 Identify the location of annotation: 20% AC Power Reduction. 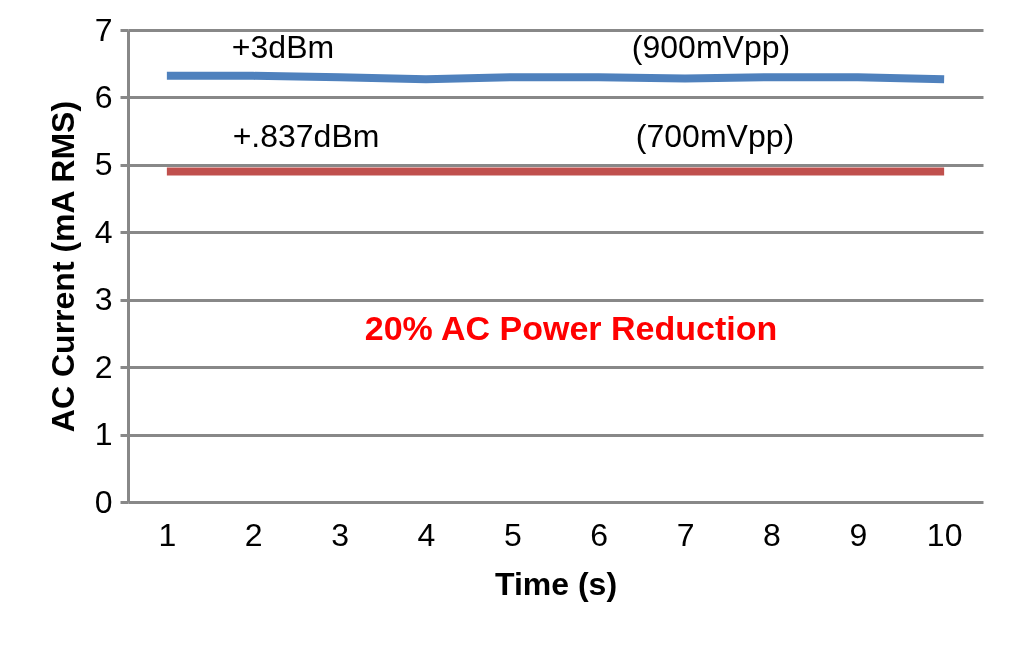
(571, 328).